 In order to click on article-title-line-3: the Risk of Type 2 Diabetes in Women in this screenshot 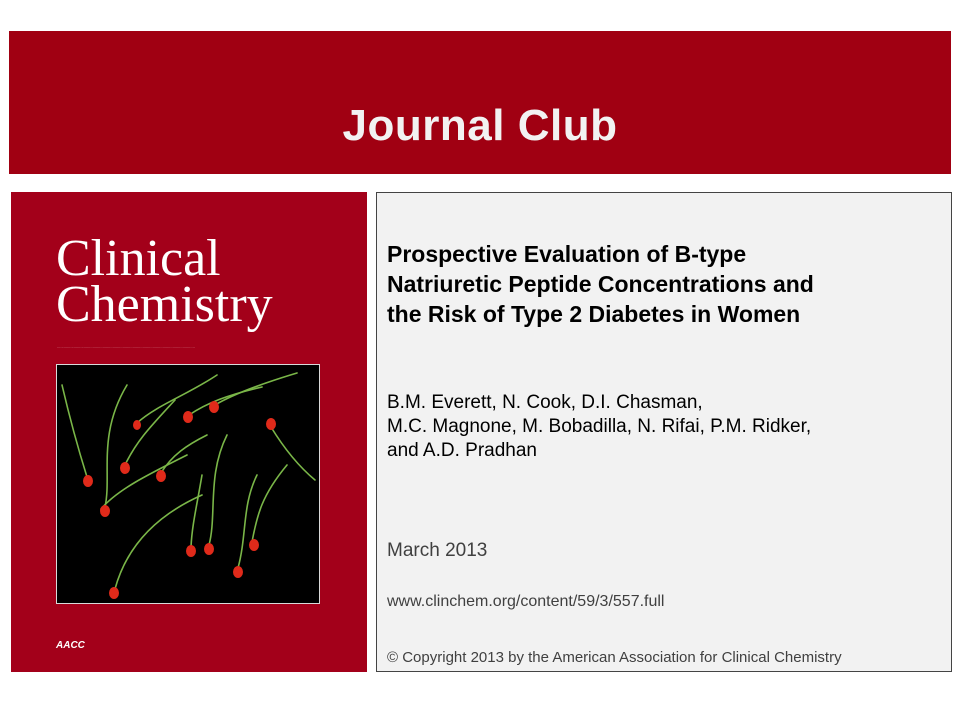, I will do `click(594, 314)`.